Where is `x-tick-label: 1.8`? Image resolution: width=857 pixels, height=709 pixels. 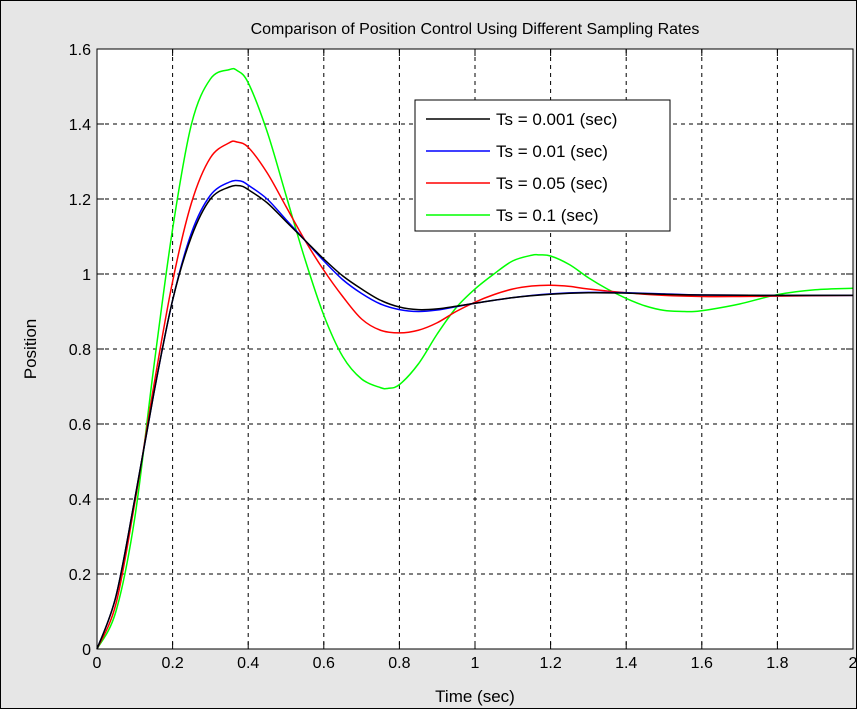 x-tick-label: 1.8 is located at coordinates (777, 663).